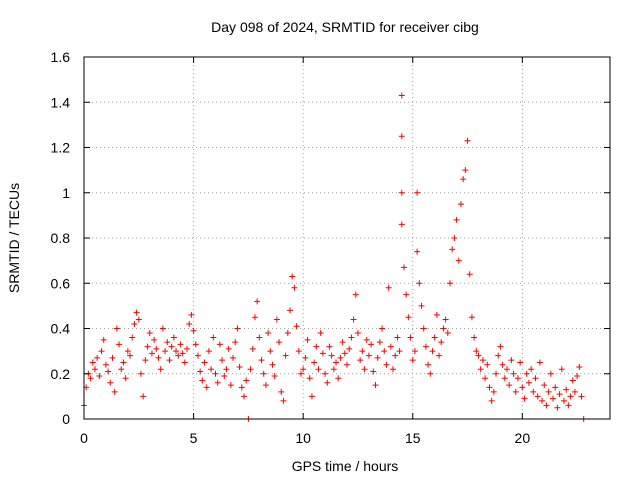 Image resolution: width=640 pixels, height=480 pixels. Describe the element at coordinates (14, 238) in the screenshot. I see `y-axis-title: SRMTID / TECUs` at that location.